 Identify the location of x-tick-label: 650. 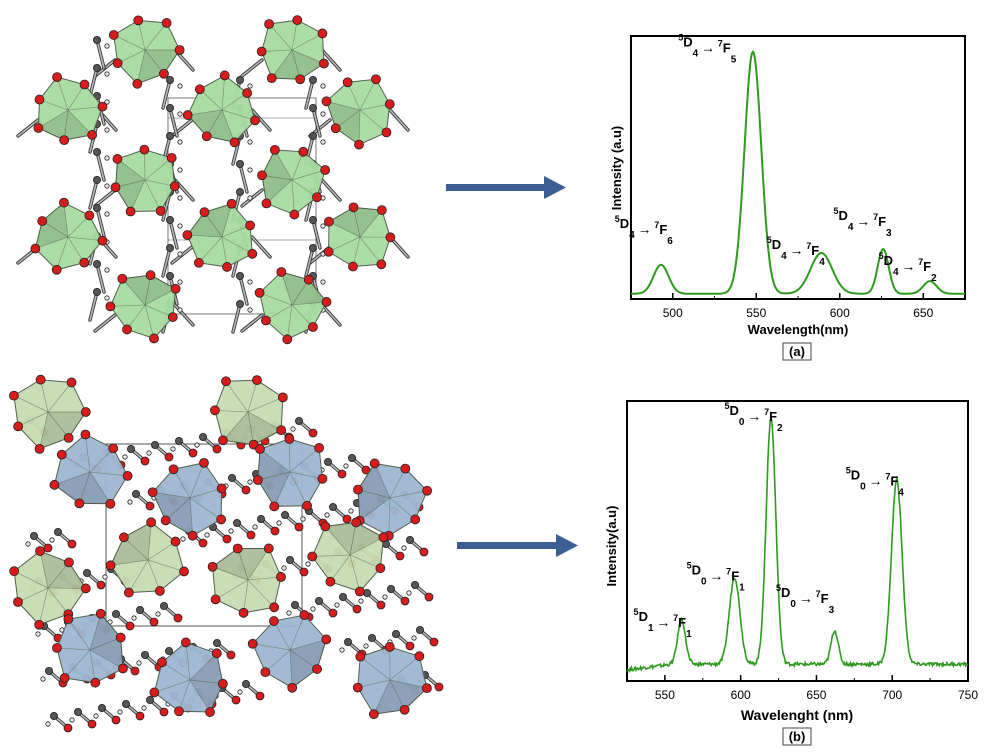
(816, 695).